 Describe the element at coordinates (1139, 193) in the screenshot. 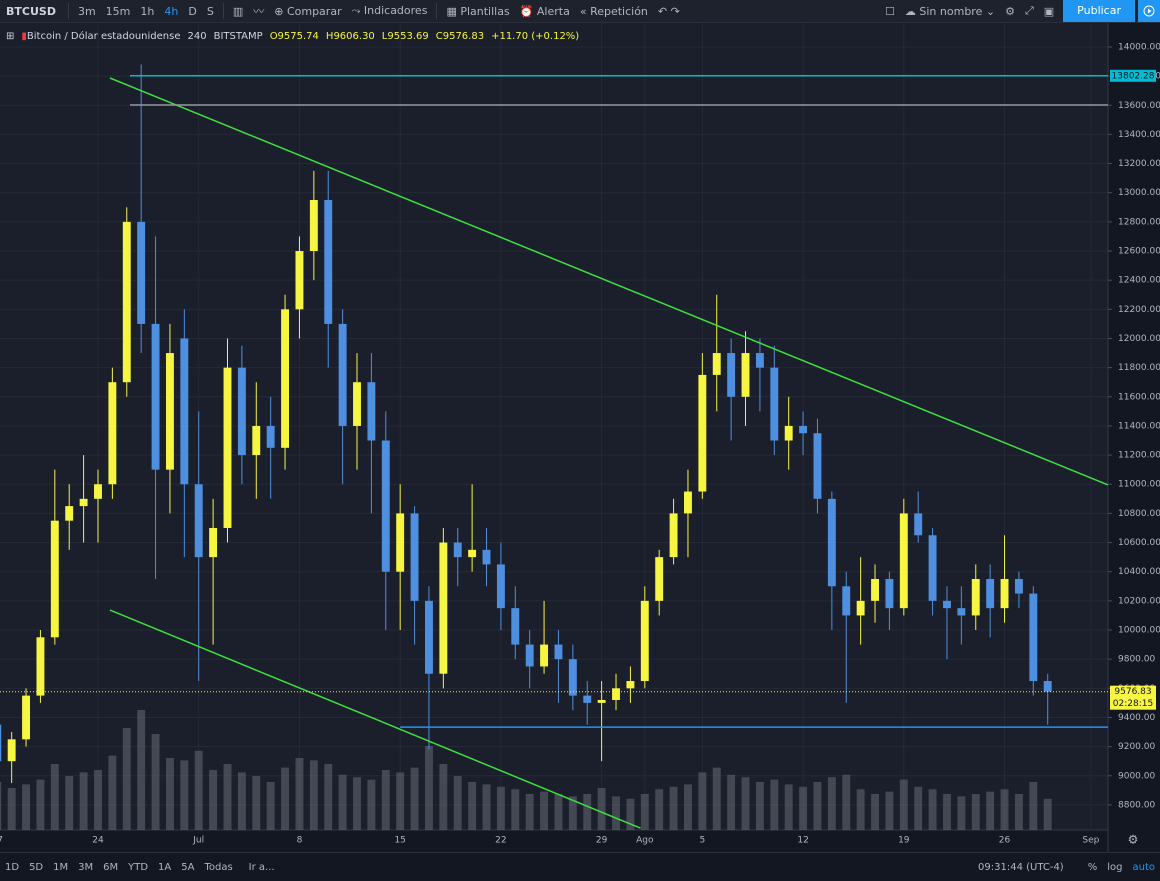

I see `y-tick-label: 13000.00` at that location.